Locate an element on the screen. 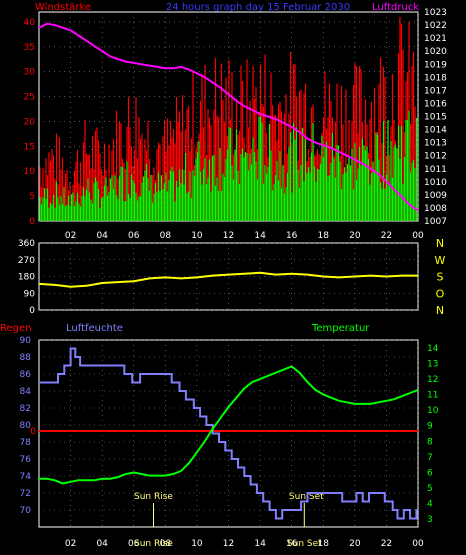 The image size is (466, 555). pressure-y-tick-label: 1013 is located at coordinates (435, 144).